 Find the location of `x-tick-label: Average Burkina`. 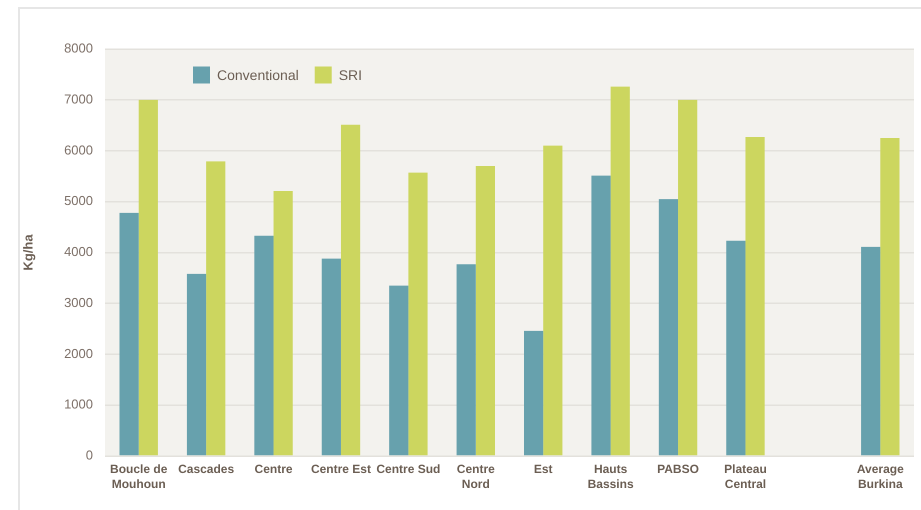

x-tick-label: Average Burkina is located at coordinates (880, 476).